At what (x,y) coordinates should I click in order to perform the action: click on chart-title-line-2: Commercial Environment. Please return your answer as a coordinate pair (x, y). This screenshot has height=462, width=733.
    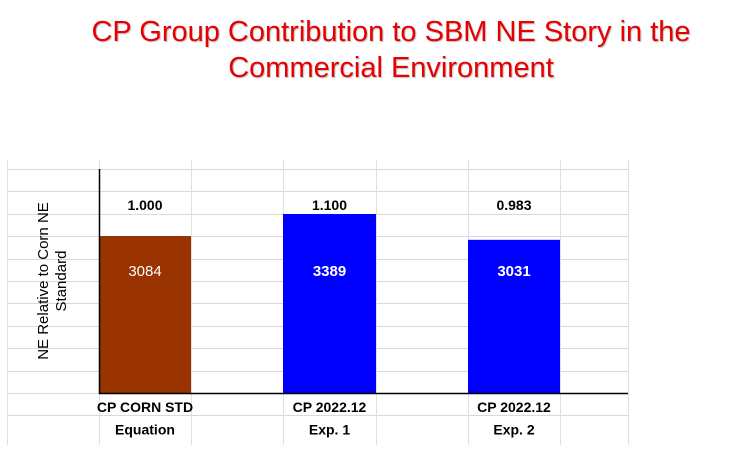
    Looking at the image, I should click on (391, 68).